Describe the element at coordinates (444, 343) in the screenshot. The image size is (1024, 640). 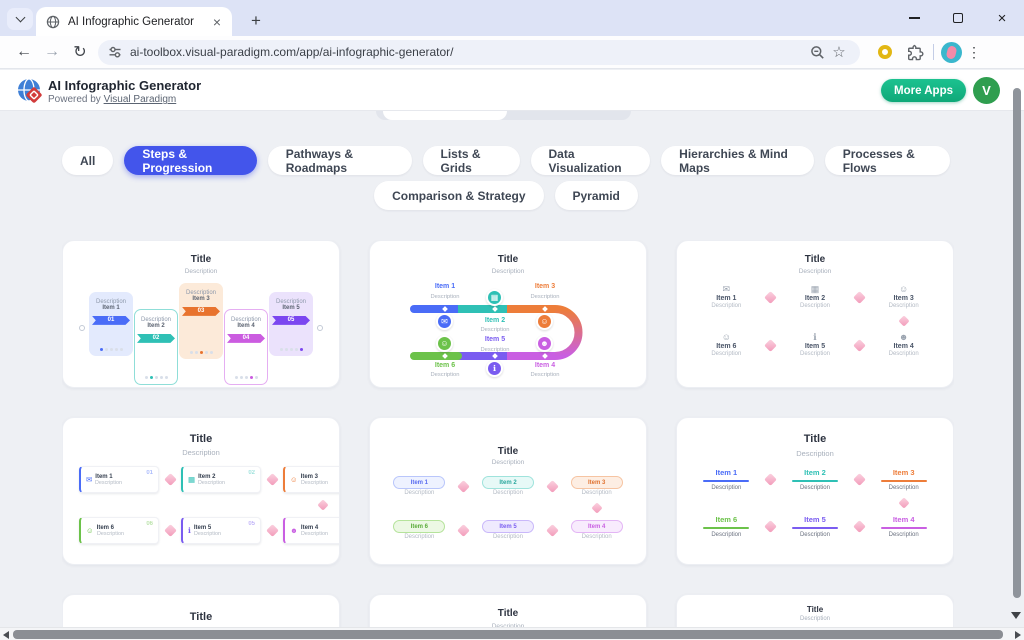
I see `milestone-icon: ☺` at that location.